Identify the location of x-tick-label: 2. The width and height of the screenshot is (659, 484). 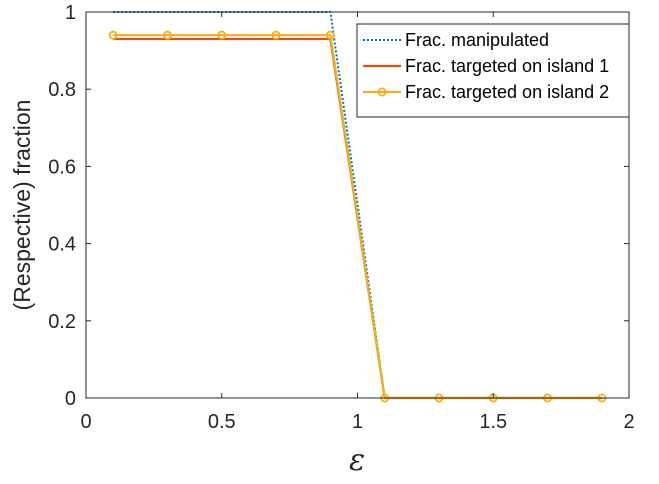
(628, 422).